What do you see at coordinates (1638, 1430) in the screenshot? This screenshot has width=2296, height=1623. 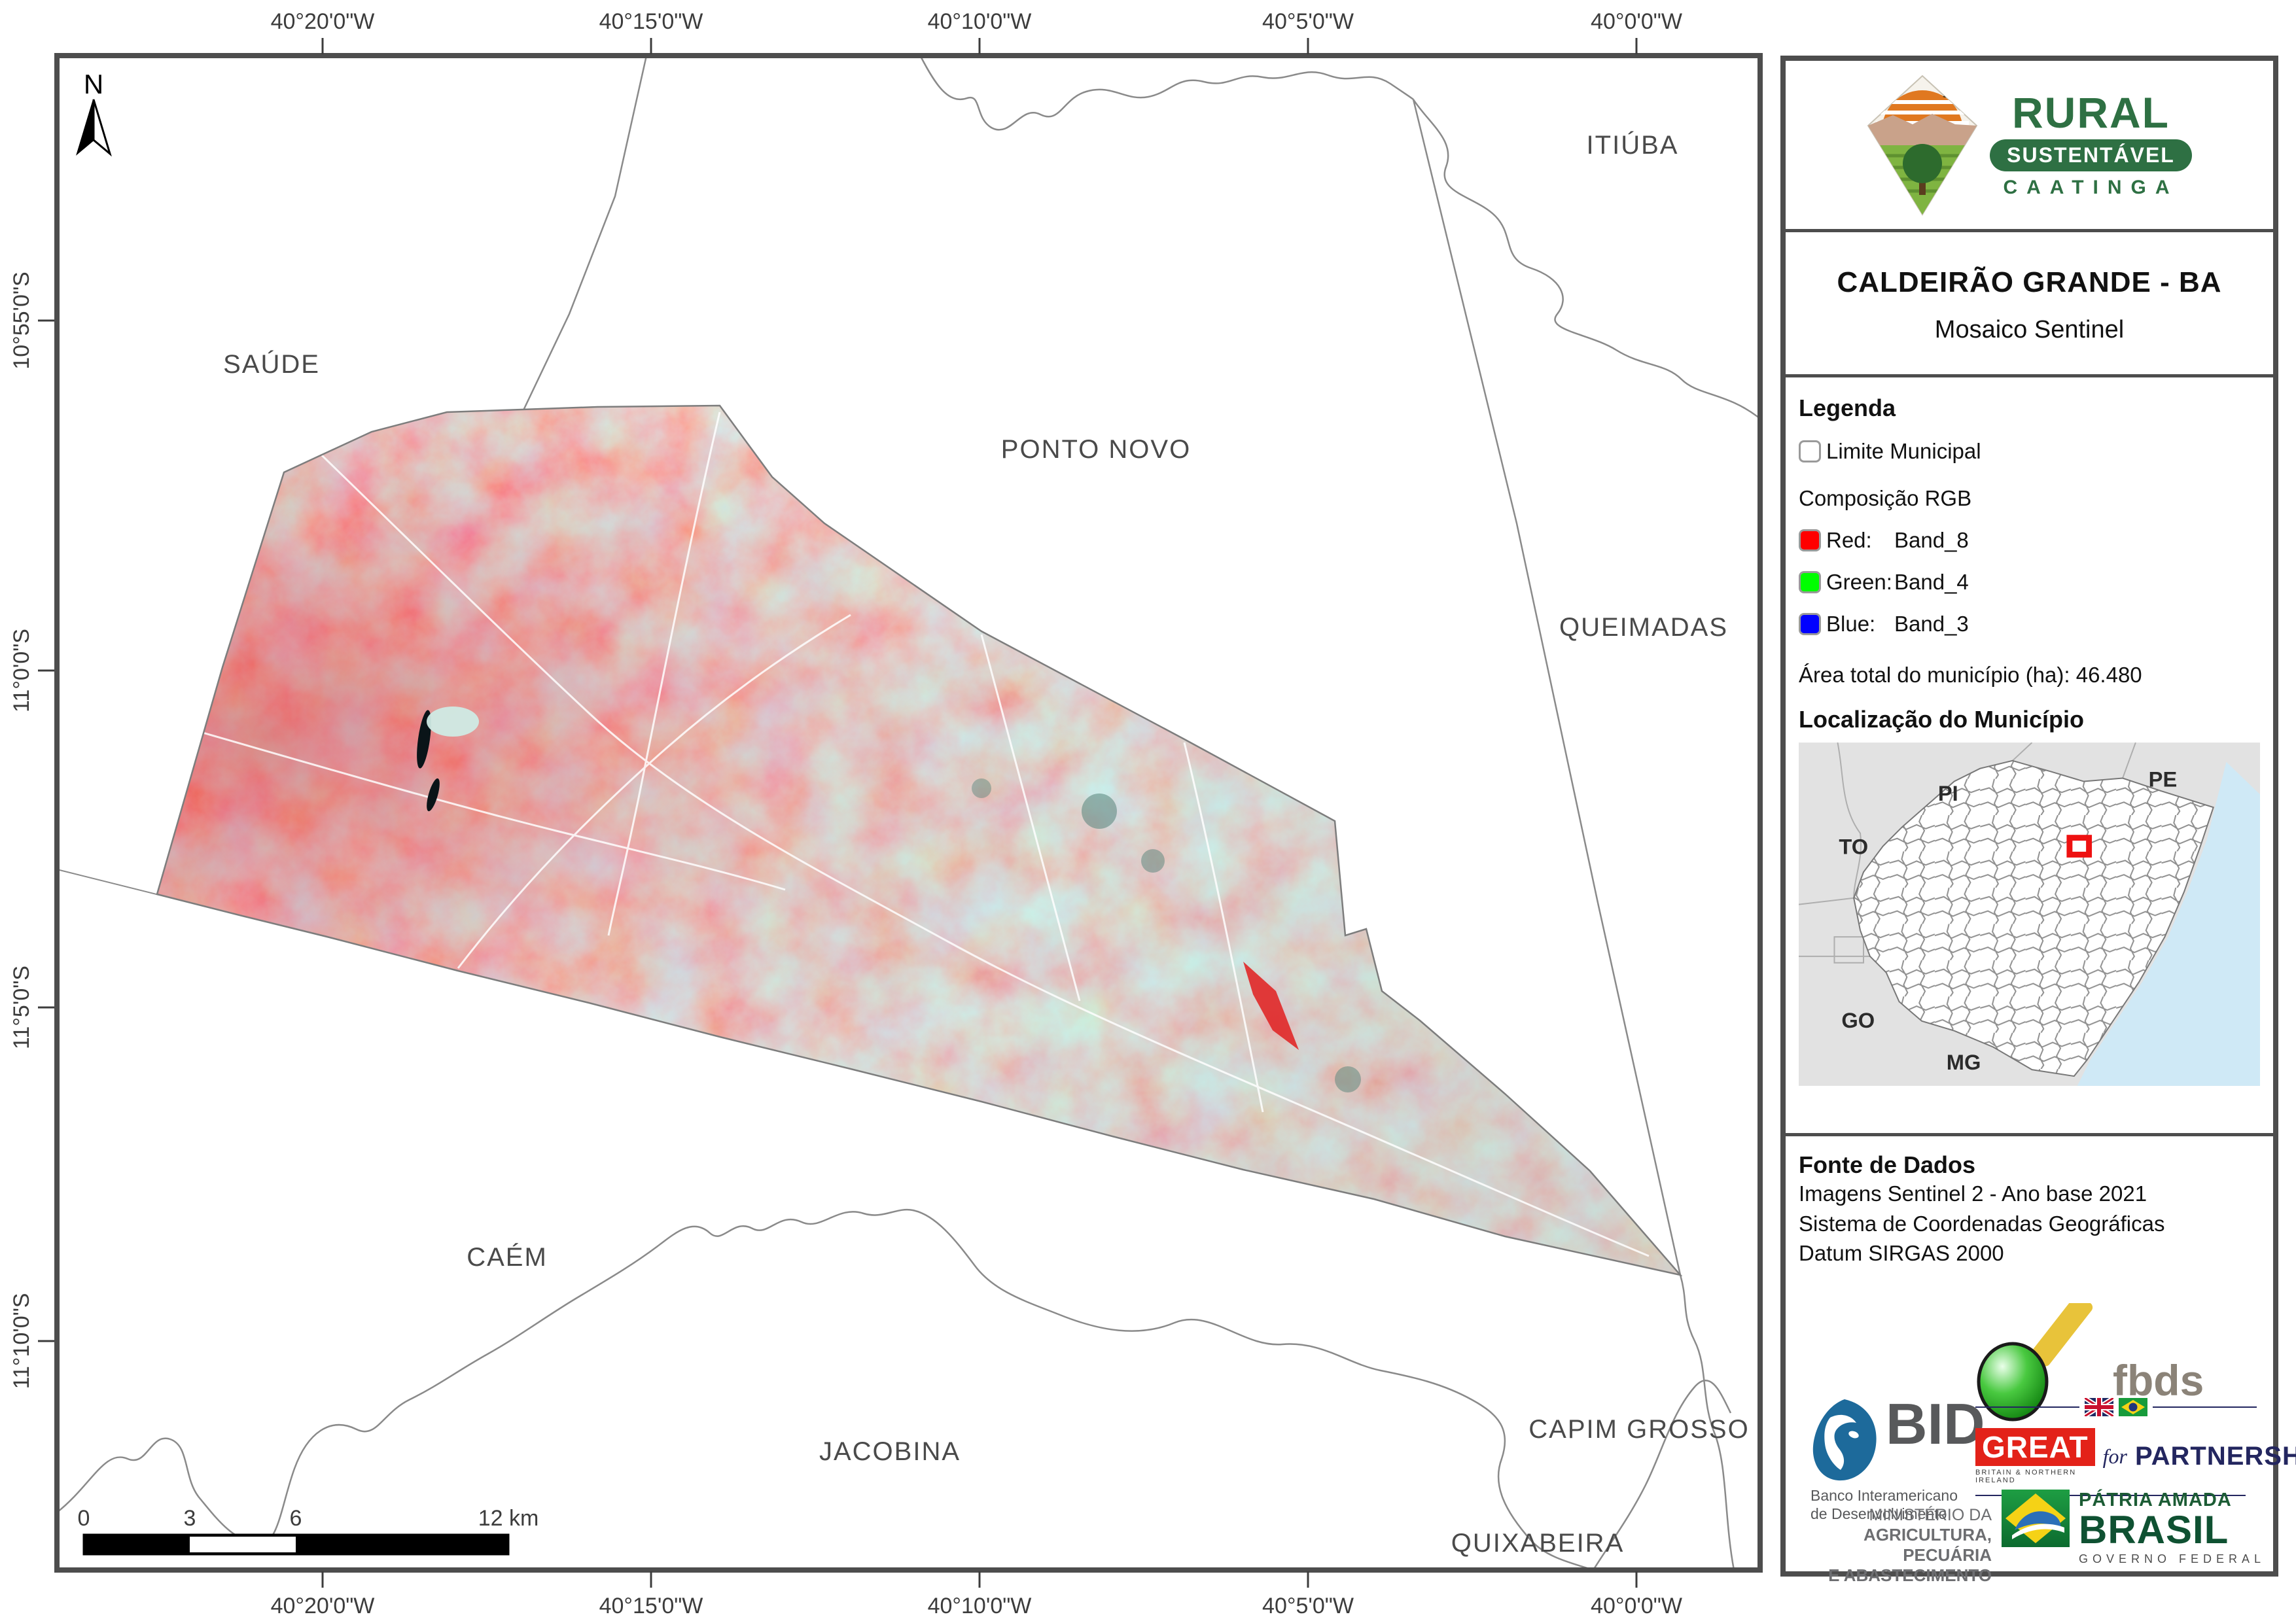 I see `place-label-capim-grosso: CAPIM GROSSO` at bounding box center [1638, 1430].